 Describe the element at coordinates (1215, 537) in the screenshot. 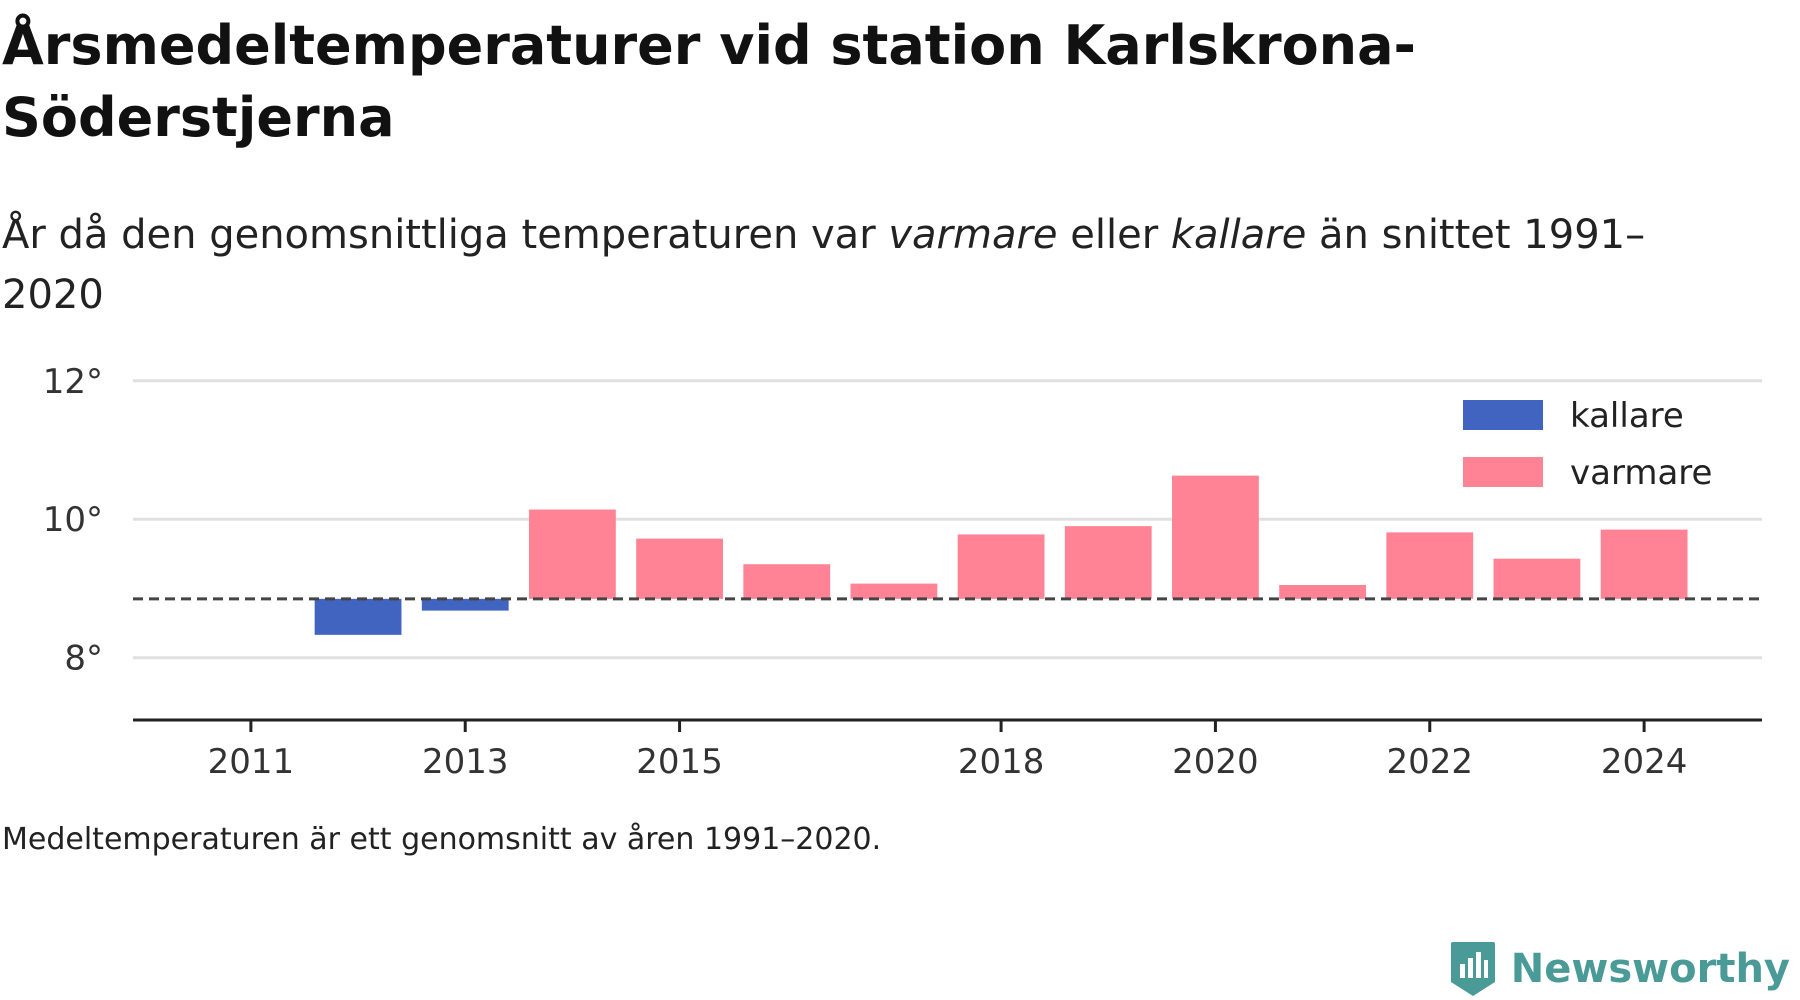

I see `bar-2020` at that location.